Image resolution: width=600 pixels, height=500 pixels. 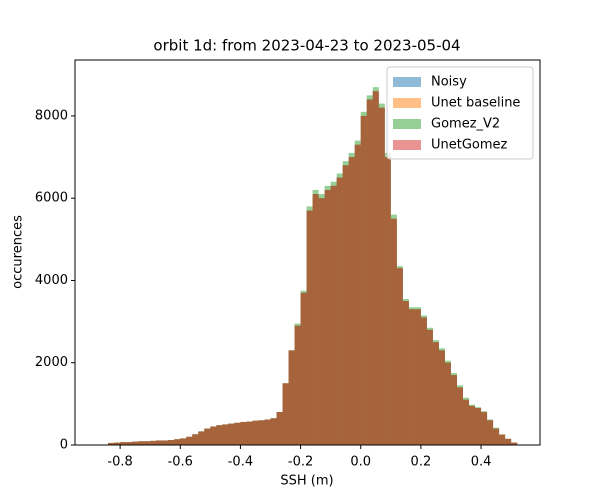 What do you see at coordinates (306, 481) in the screenshot?
I see `x-axis-label: SSH (m)` at bounding box center [306, 481].